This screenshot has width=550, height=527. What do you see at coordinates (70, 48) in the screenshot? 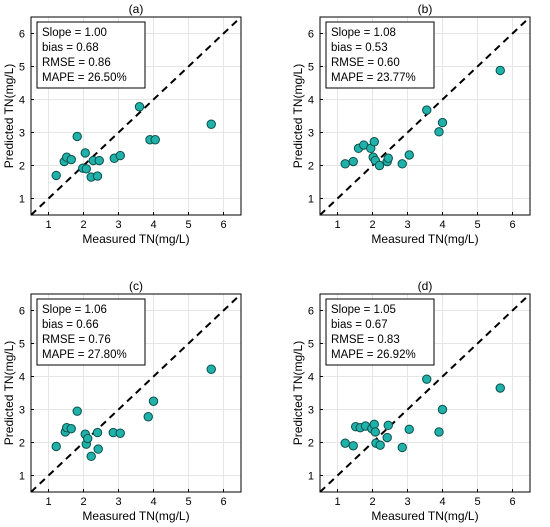
I see `stats-line: bias = 0.68` at bounding box center [70, 48].